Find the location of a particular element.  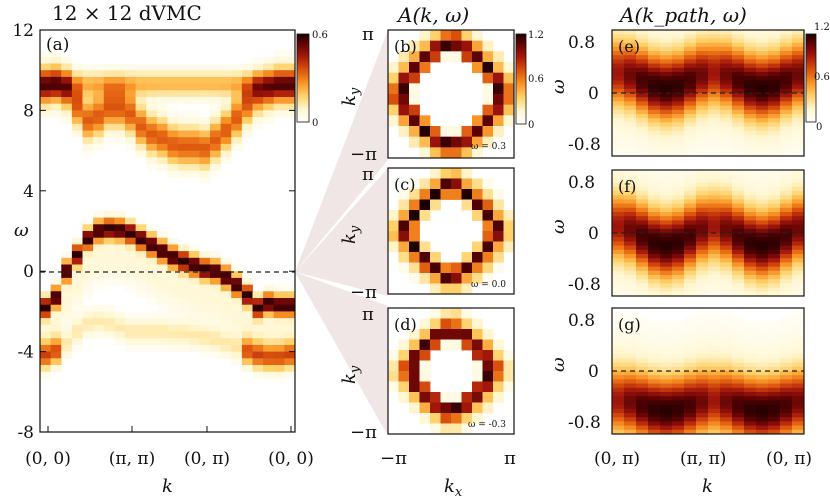

panel-label-g: (g) is located at coordinates (629, 324).